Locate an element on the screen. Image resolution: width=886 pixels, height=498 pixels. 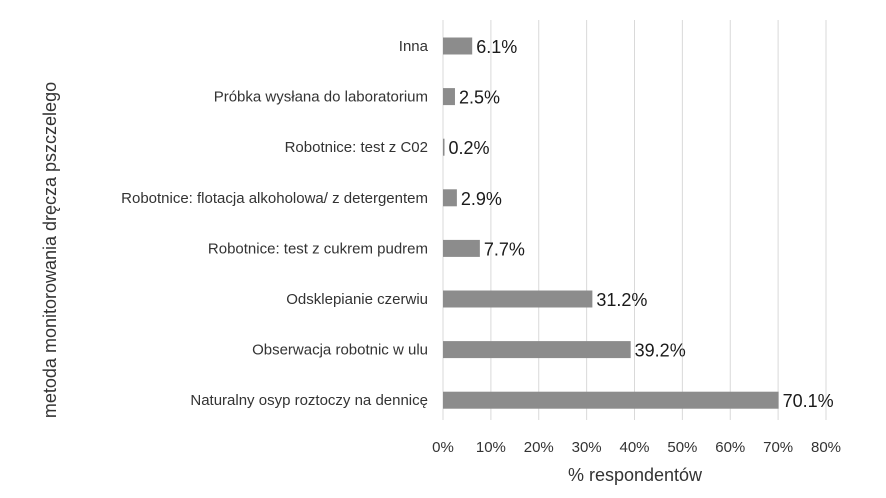
x-tick-label: 50% is located at coordinates (682, 447).